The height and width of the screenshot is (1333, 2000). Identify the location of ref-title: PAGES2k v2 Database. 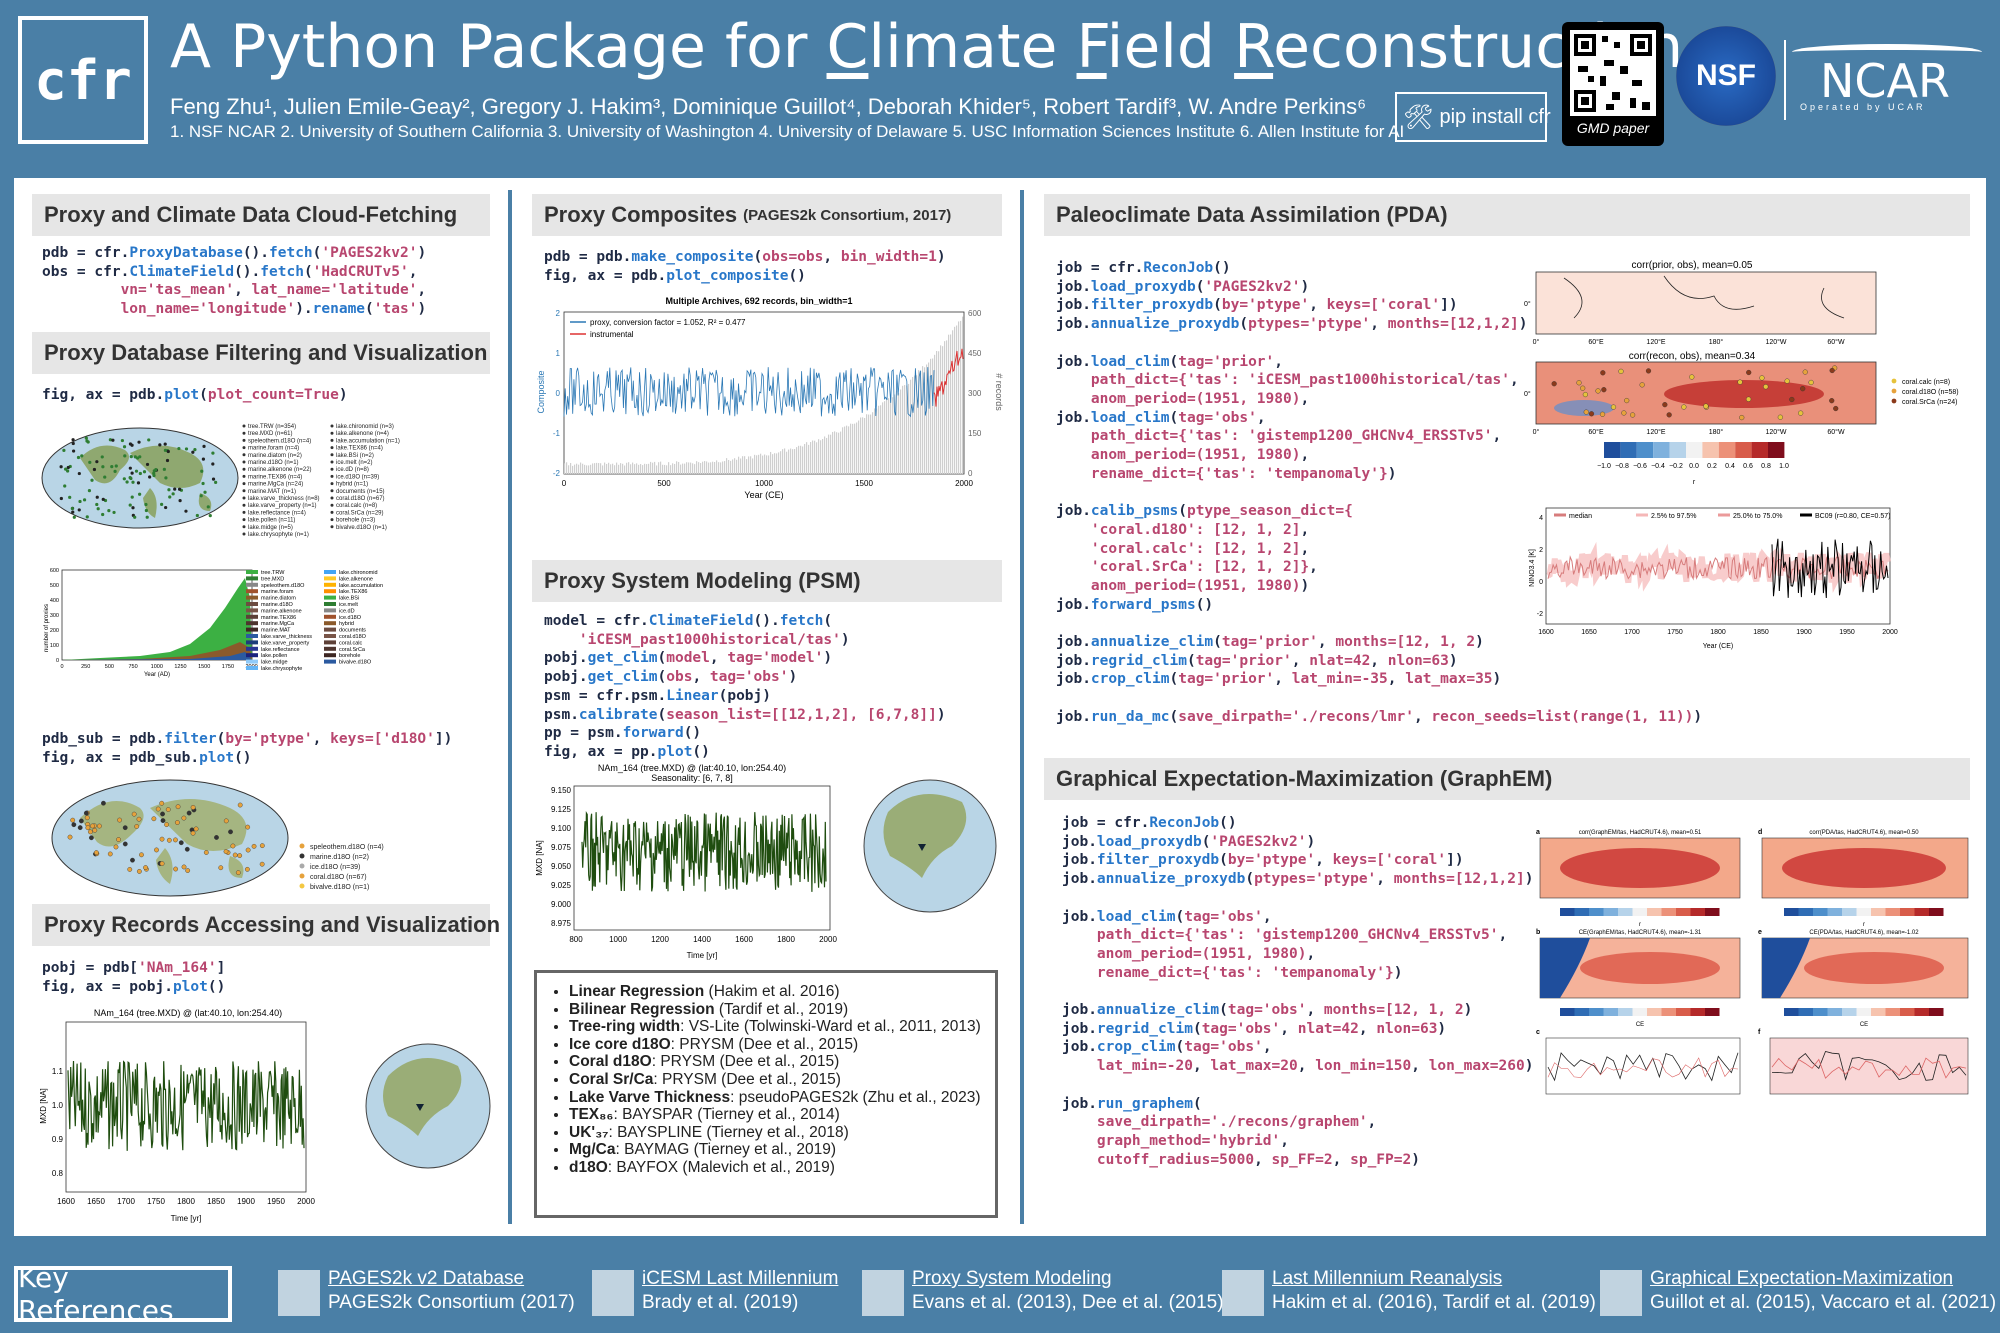
(426, 1278).